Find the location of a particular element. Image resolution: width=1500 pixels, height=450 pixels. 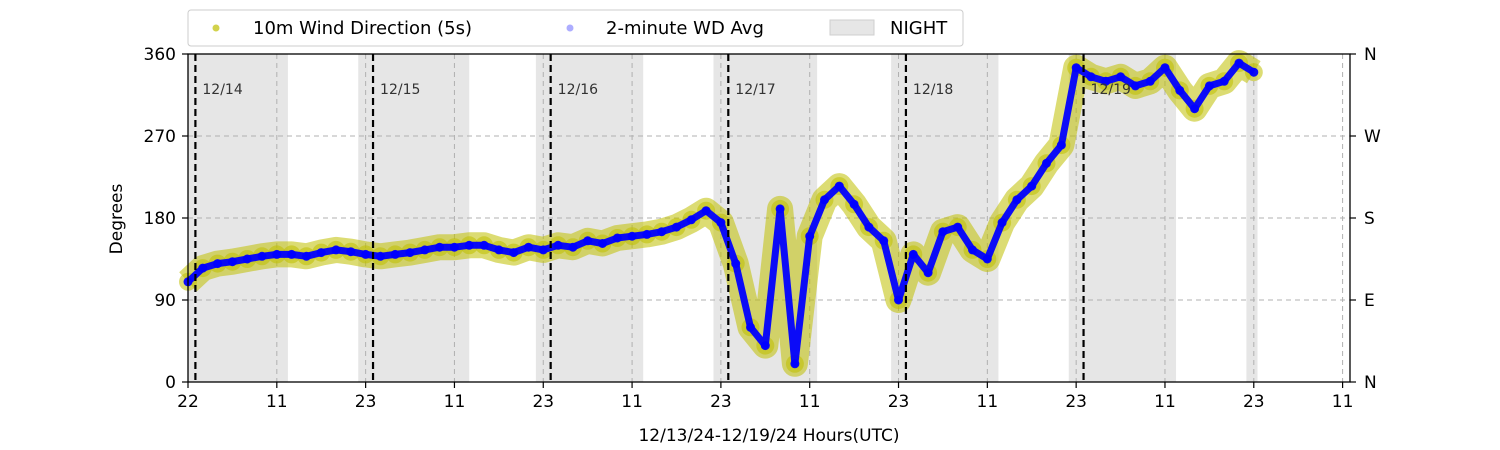

day-marker-label: 12/14 is located at coordinates (222, 90).